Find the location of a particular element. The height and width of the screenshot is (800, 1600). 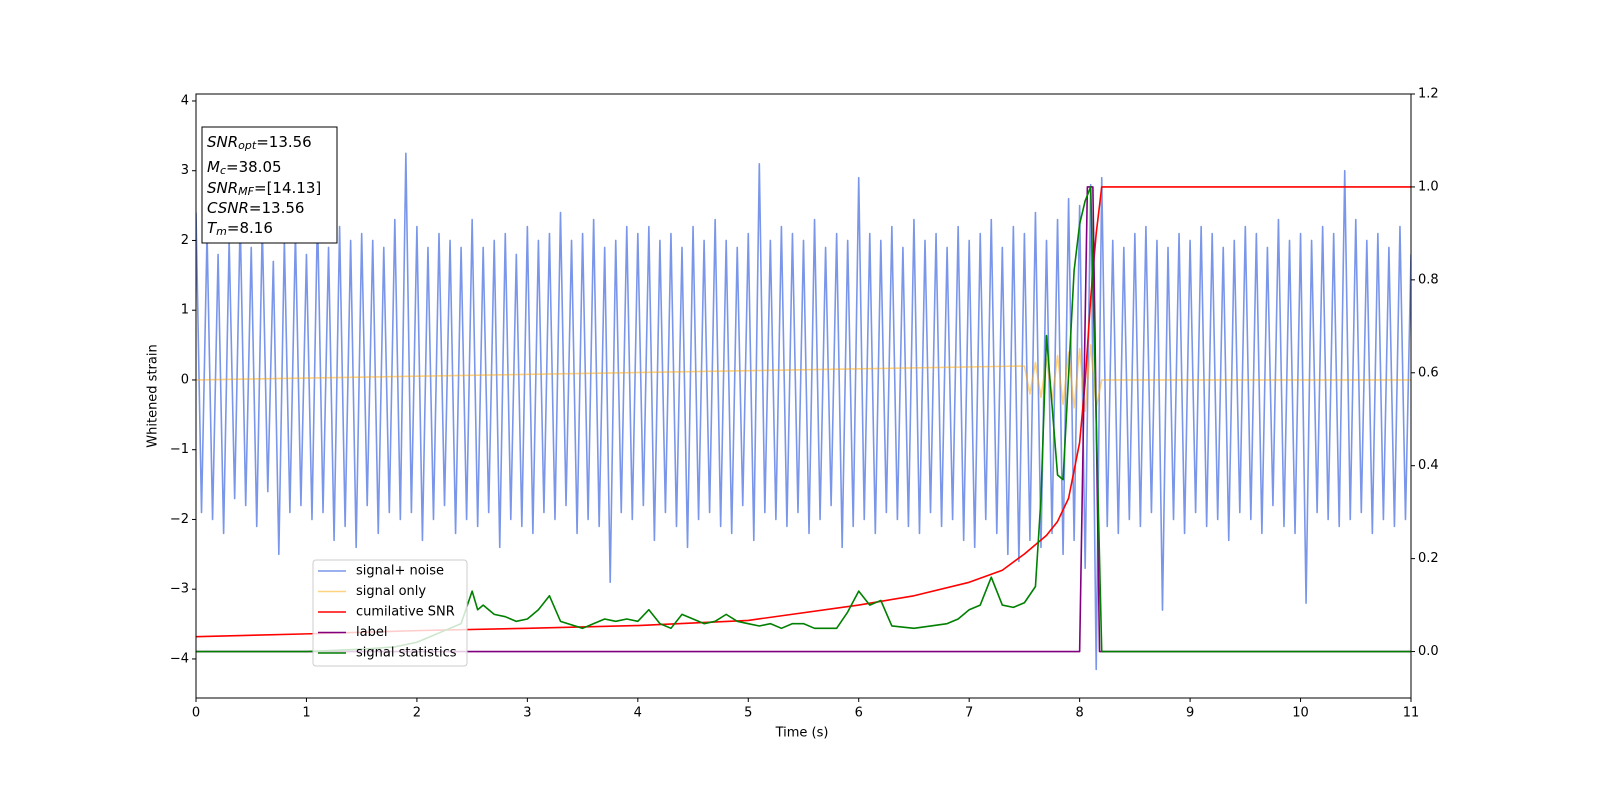

annotation-subscript: MF is located at coordinates (246, 191).